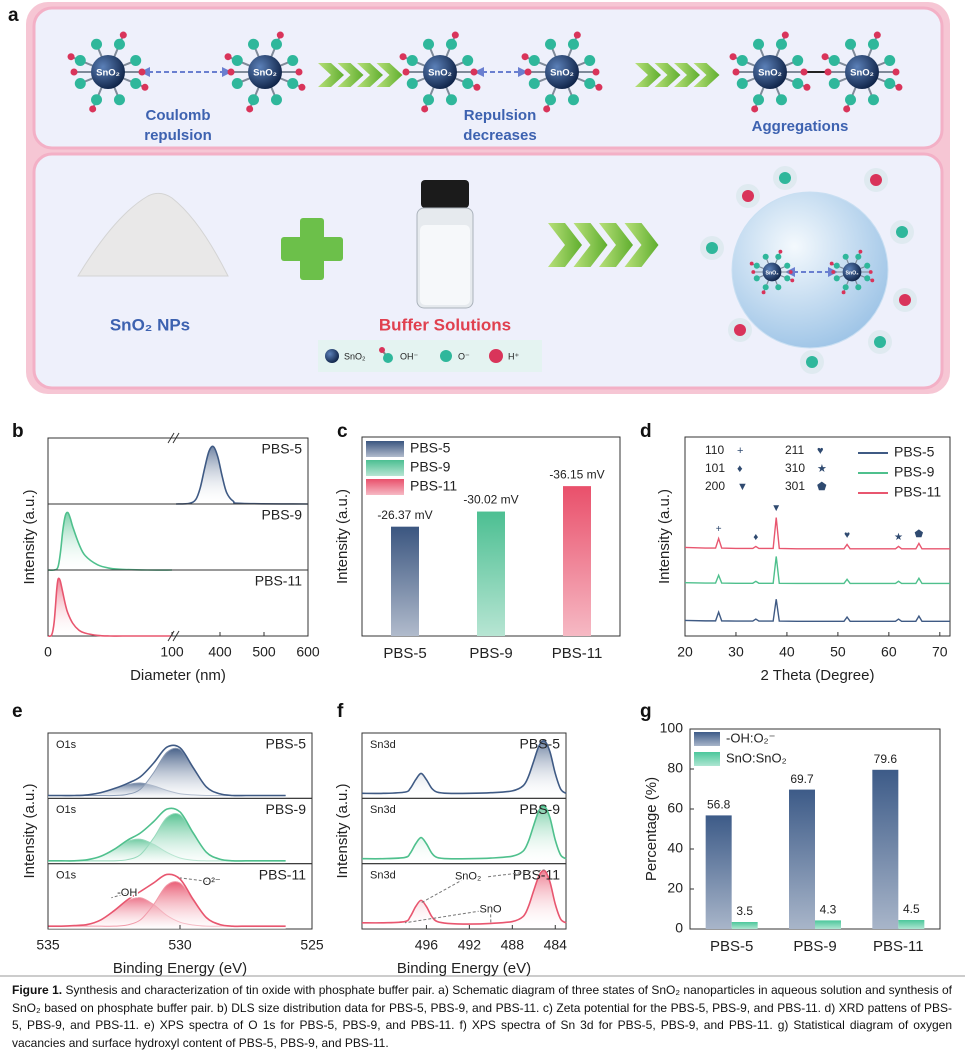 The width and height of the screenshot is (965, 1057). What do you see at coordinates (282, 874) in the screenshot?
I see `series-name: PBS-11` at bounding box center [282, 874].